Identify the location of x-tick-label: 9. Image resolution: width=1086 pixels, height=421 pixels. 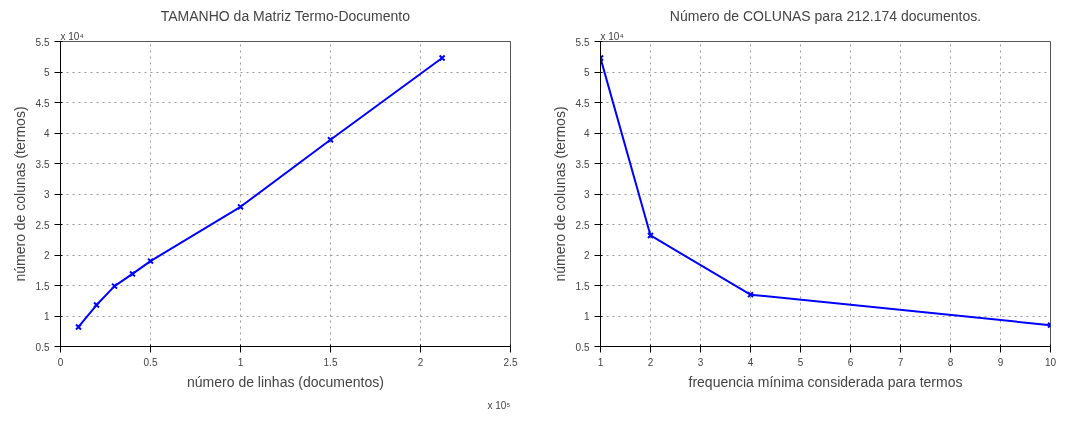
(1000, 362).